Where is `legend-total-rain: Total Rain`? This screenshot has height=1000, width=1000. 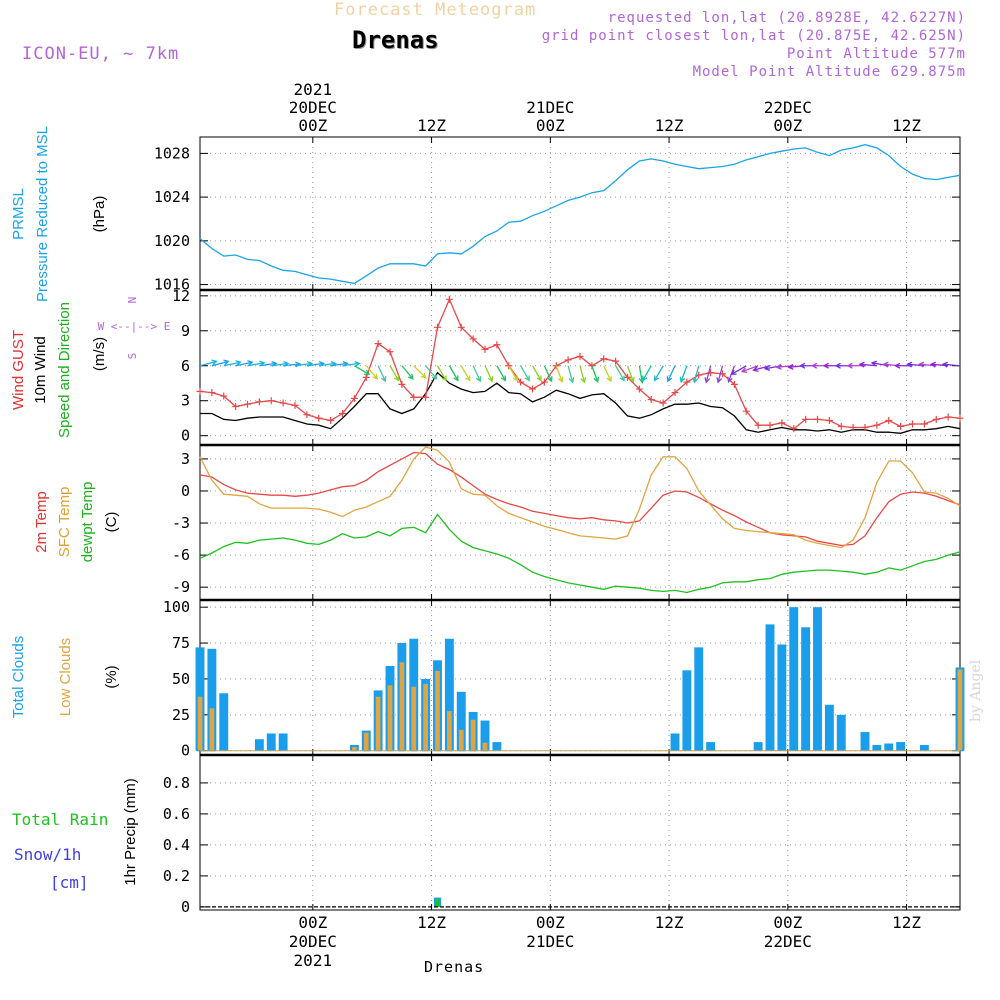 legend-total-rain: Total Rain is located at coordinates (60, 819).